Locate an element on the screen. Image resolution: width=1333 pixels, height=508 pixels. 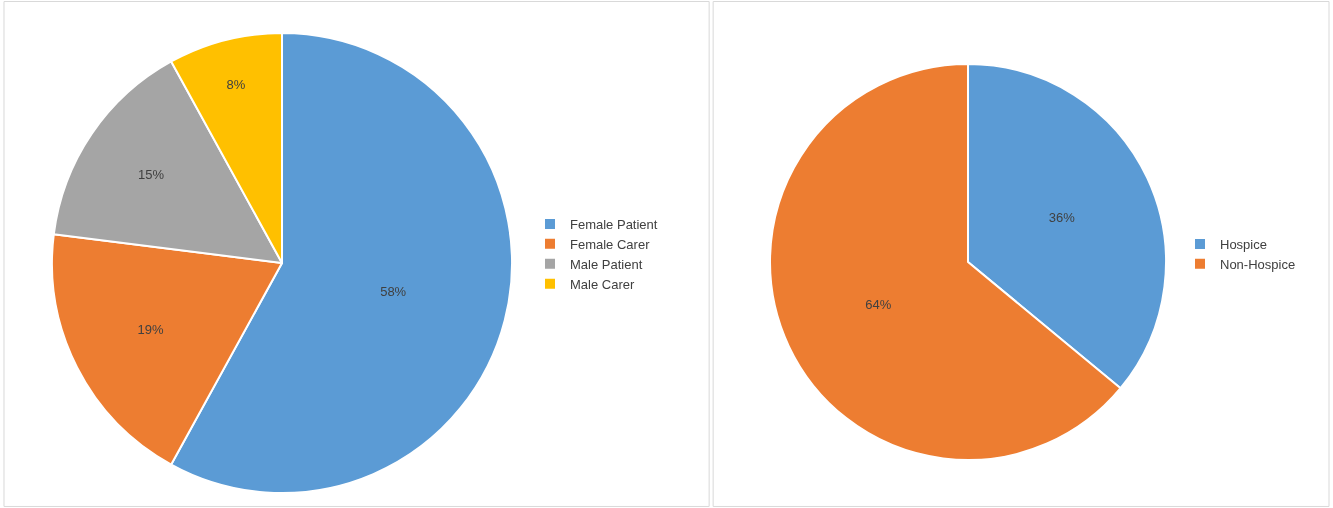
legend-label: Male Carer is located at coordinates (602, 284).